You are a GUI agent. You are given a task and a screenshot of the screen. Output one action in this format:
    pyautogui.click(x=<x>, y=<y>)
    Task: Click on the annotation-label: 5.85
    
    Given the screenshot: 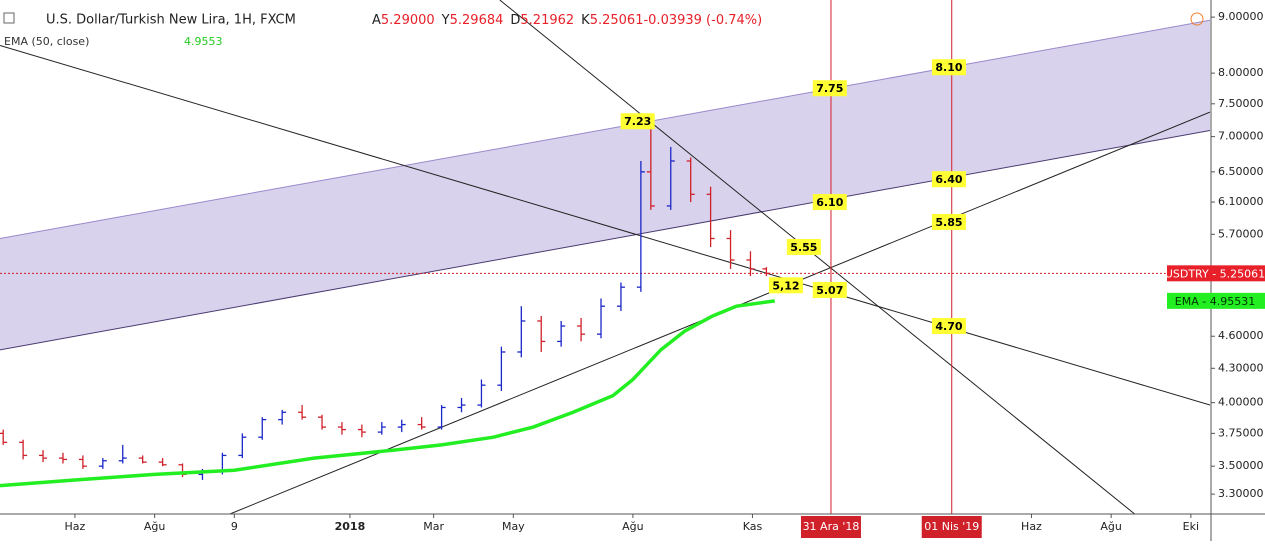 What is the action you would take?
    pyautogui.click(x=948, y=222)
    